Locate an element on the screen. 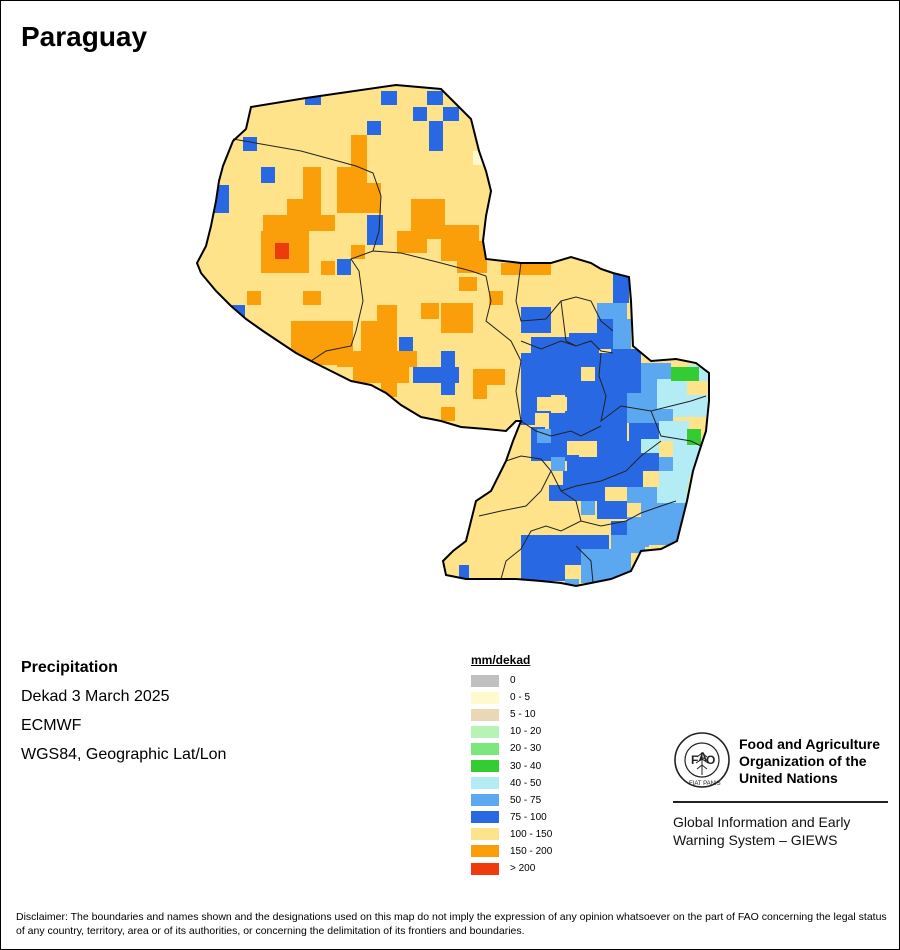 The height and width of the screenshot is (950, 900). legend-label: 30 - 40 is located at coordinates (526, 766).